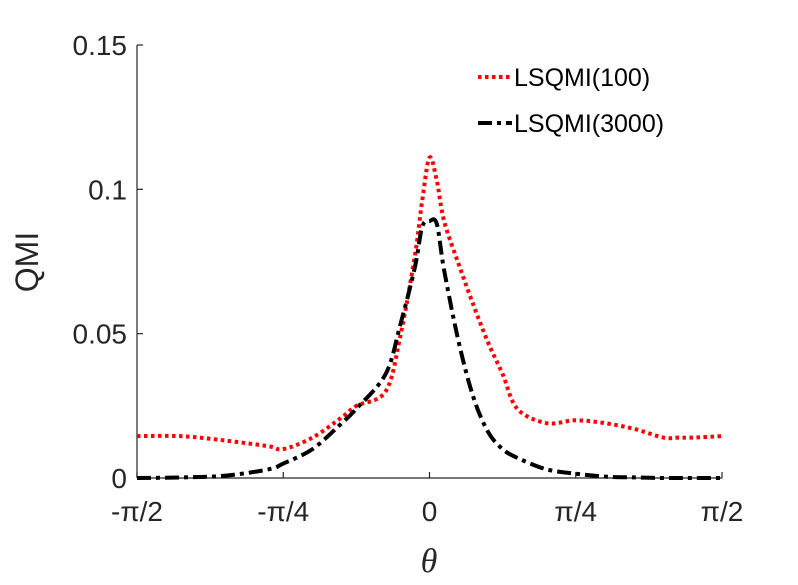 The width and height of the screenshot is (798, 585). I want to click on x-axis-label: θ, so click(429, 561).